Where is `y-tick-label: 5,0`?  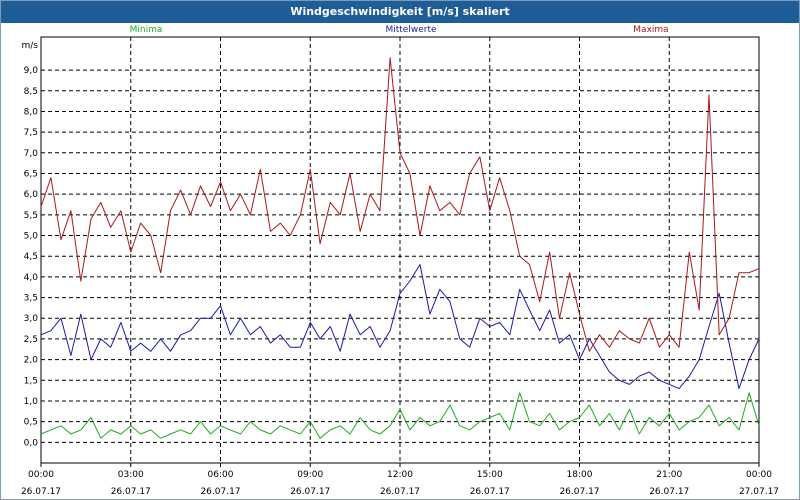 y-tick-label: 5,0 is located at coordinates (31, 237).